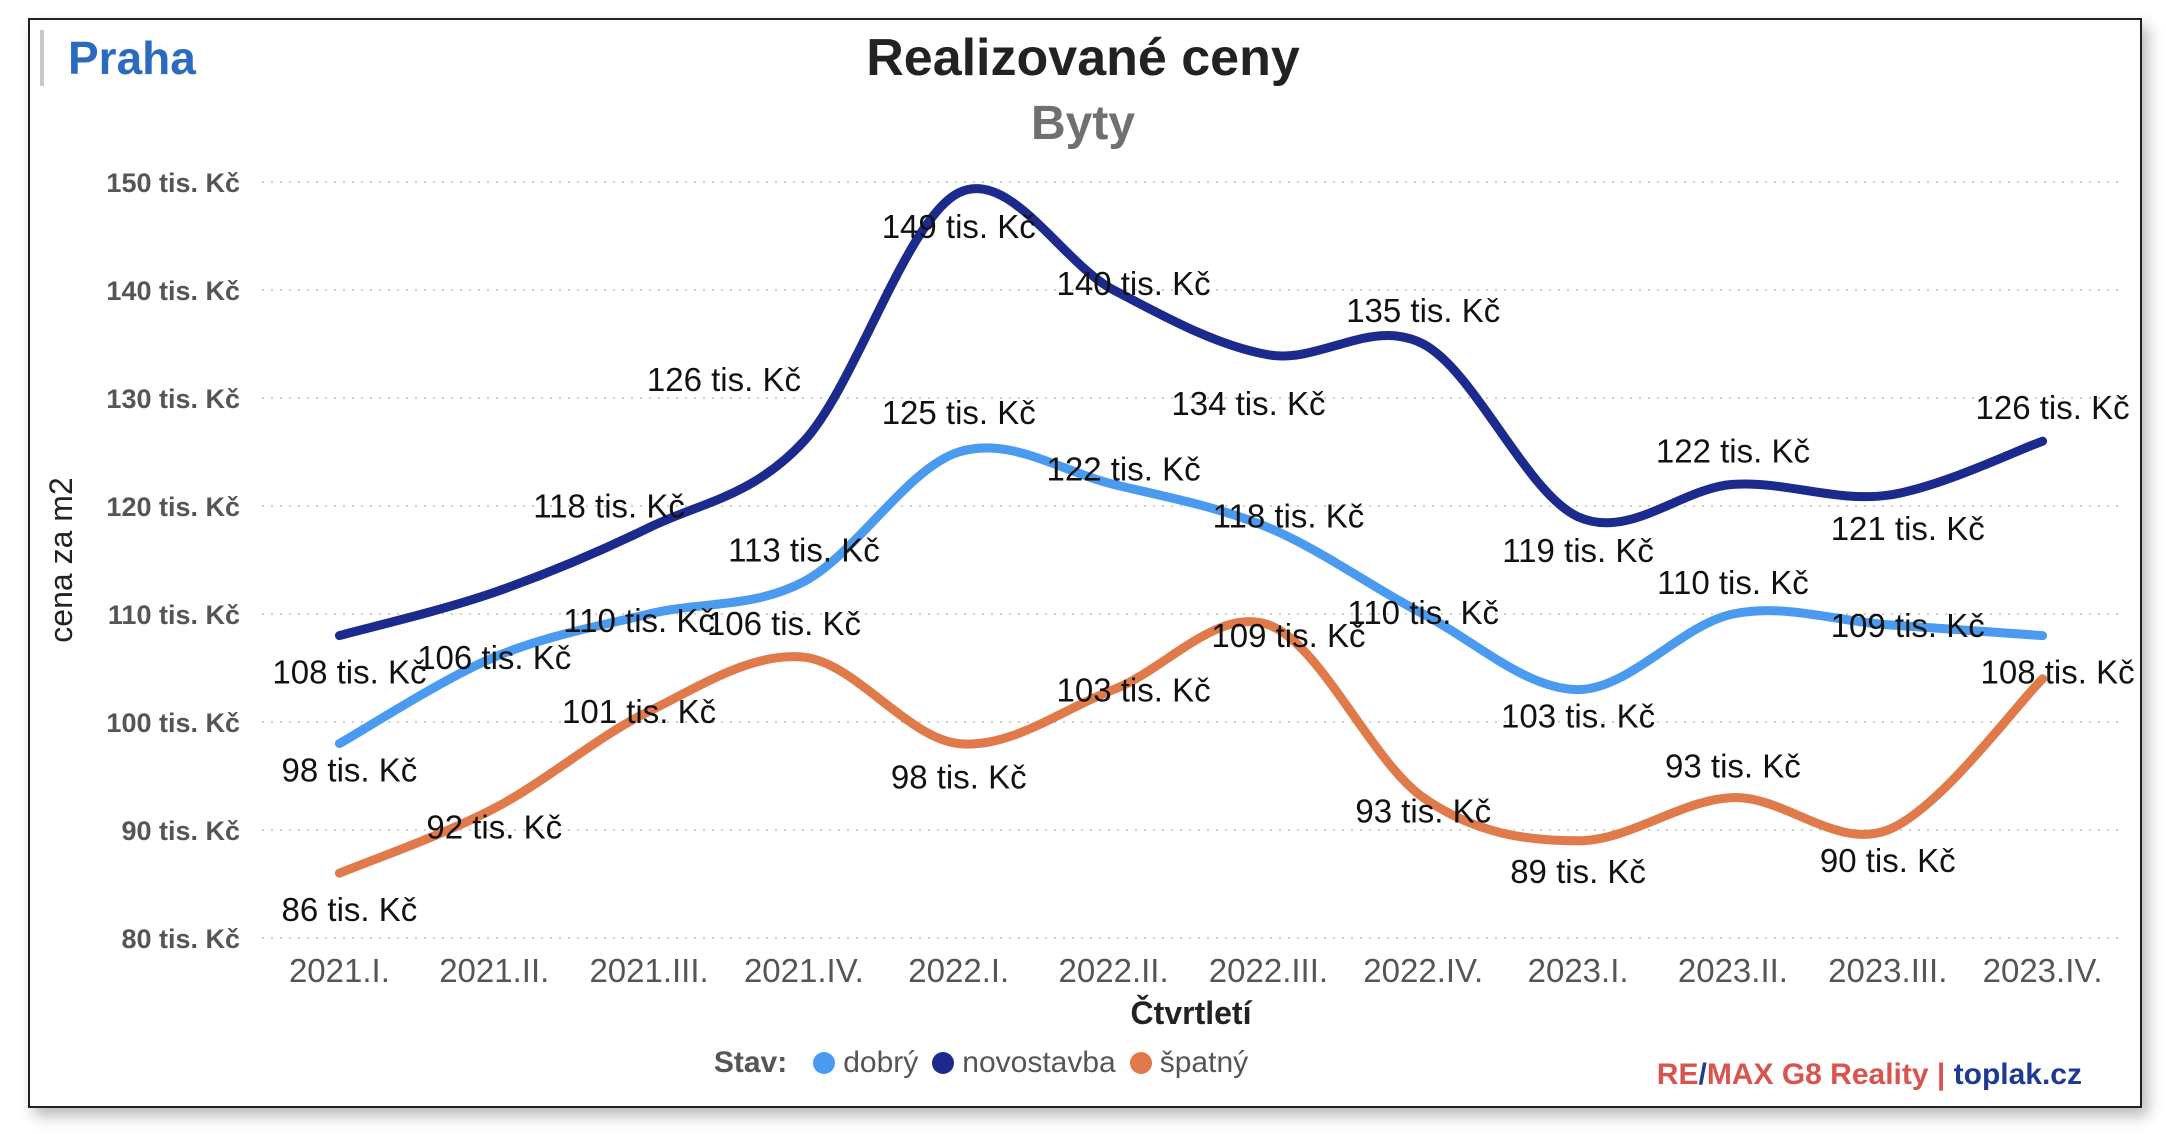  Describe the element at coordinates (350, 770) in the screenshot. I see `data-label-dobry: 98 tis. Kč` at that location.